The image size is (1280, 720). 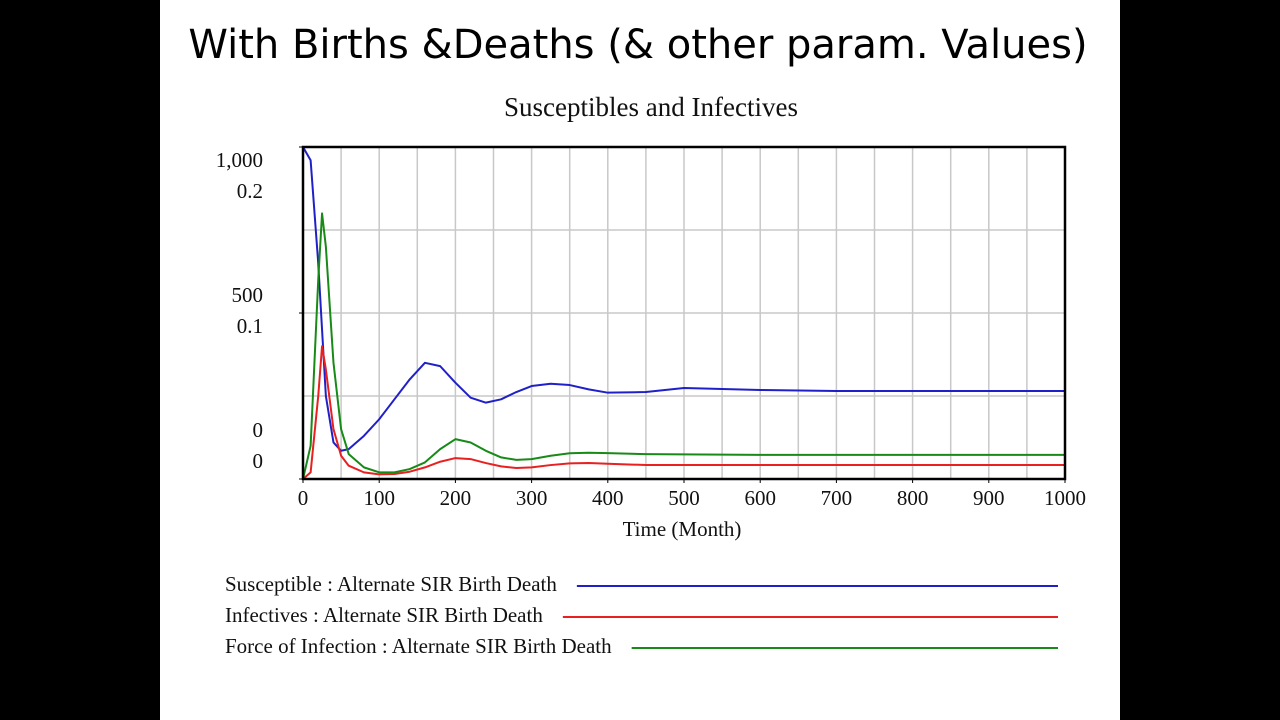 I want to click on y-tick-label: 1,000, so click(x=239, y=160).